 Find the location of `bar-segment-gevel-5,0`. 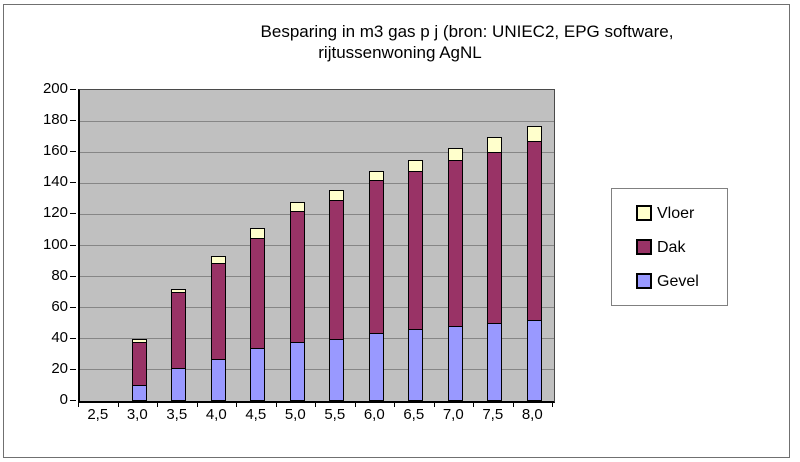

bar-segment-gevel-5,0 is located at coordinates (297, 371).